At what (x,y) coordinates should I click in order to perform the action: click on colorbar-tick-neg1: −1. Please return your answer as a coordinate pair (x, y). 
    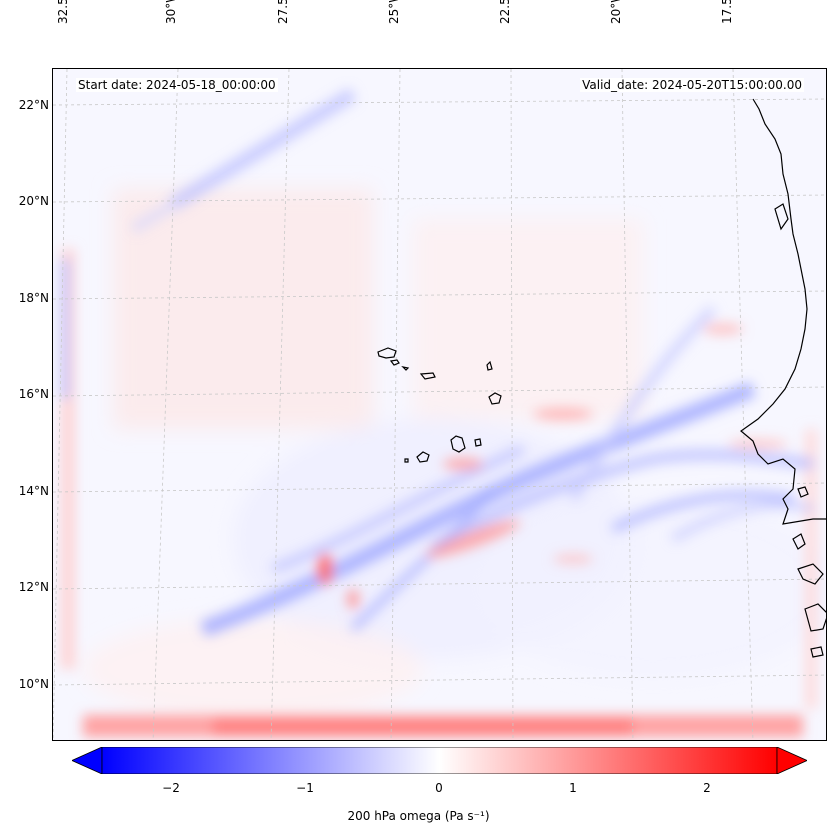
    Looking at the image, I should click on (305, 788).